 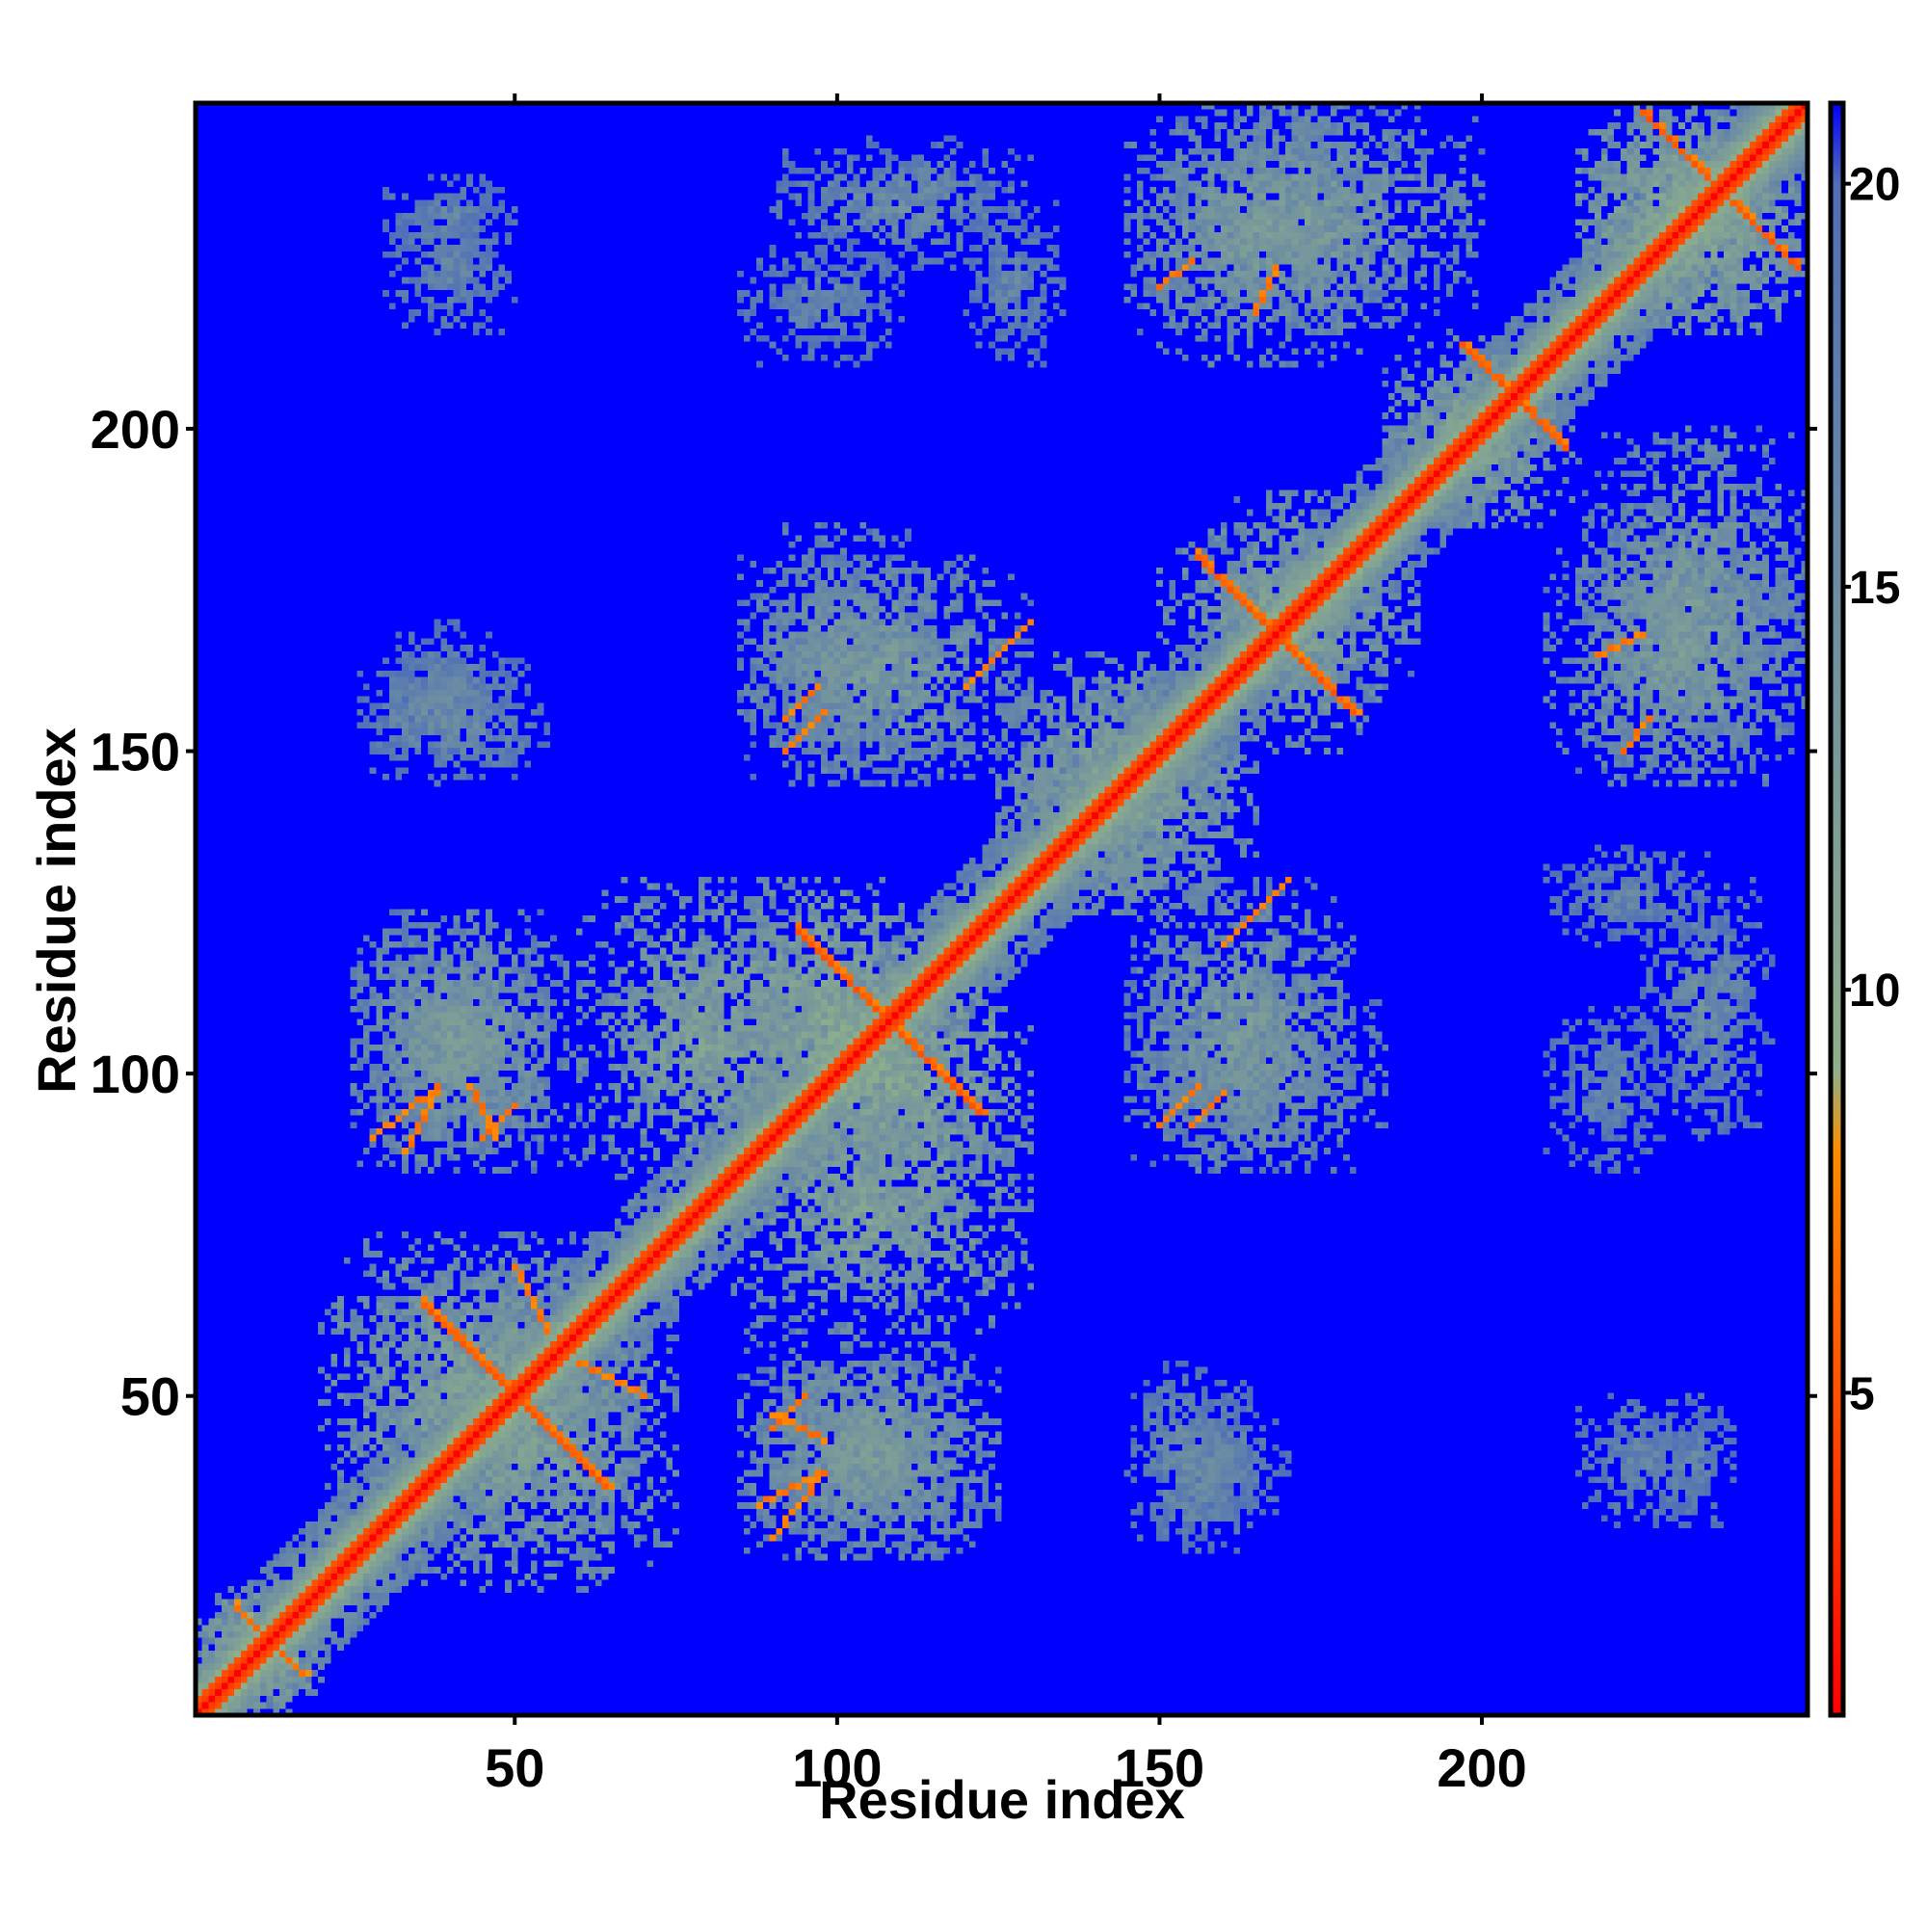 I want to click on colorbar-tick-label: 10, so click(x=1874, y=991).